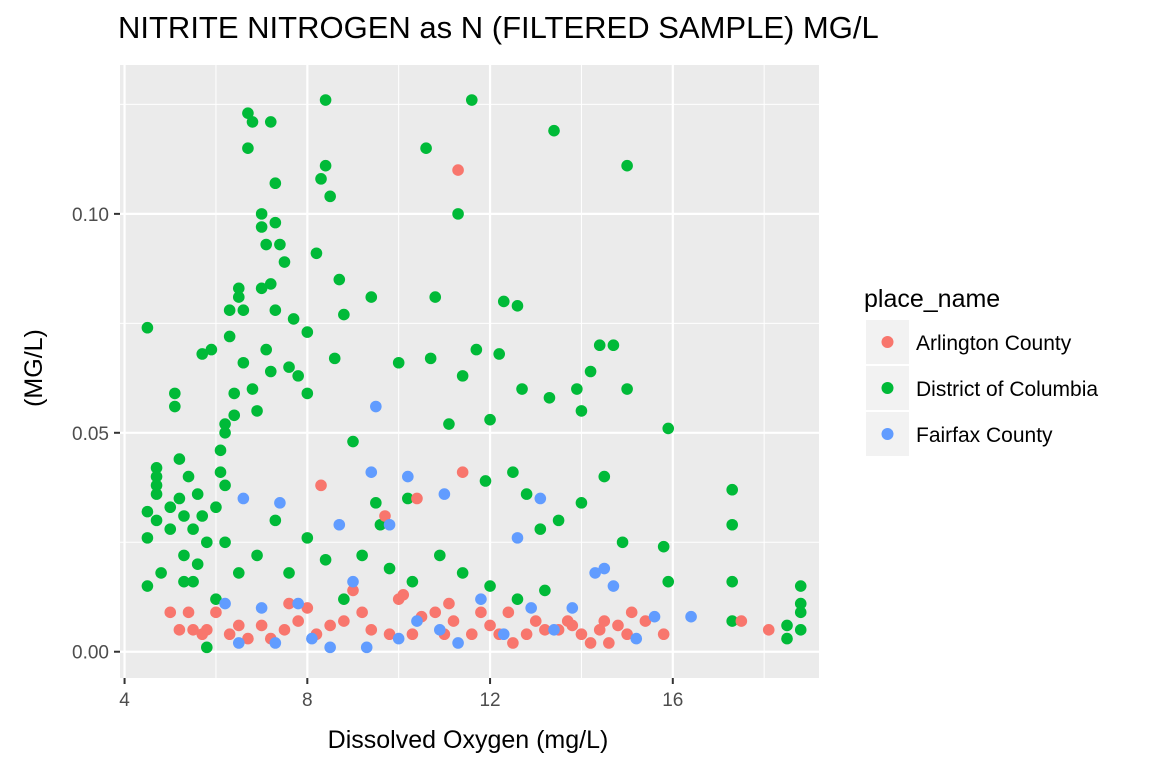  What do you see at coordinates (307, 700) in the screenshot?
I see `x-tick-label: 8` at bounding box center [307, 700].